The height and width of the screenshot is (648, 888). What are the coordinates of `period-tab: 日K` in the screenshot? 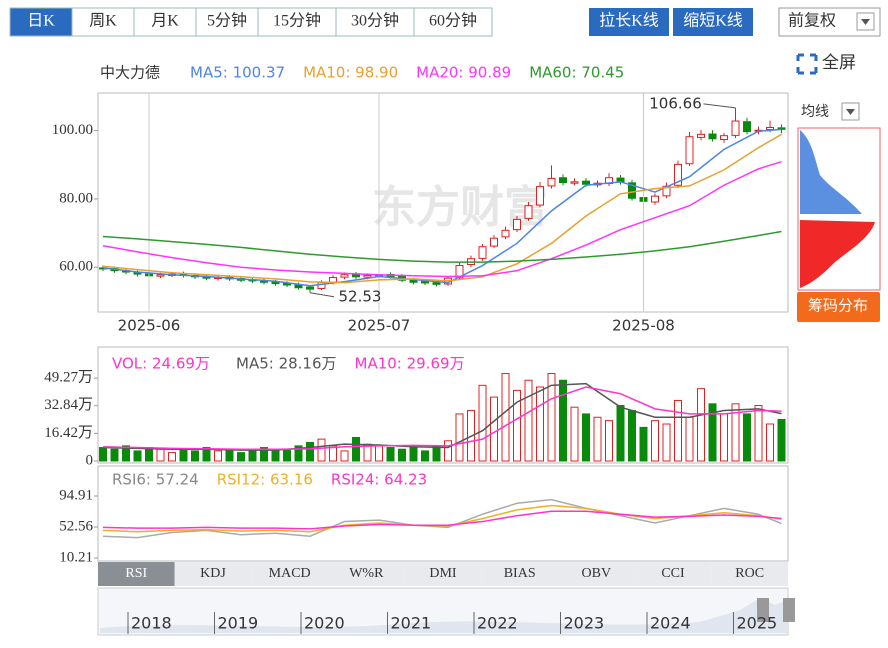 It's located at (41, 21).